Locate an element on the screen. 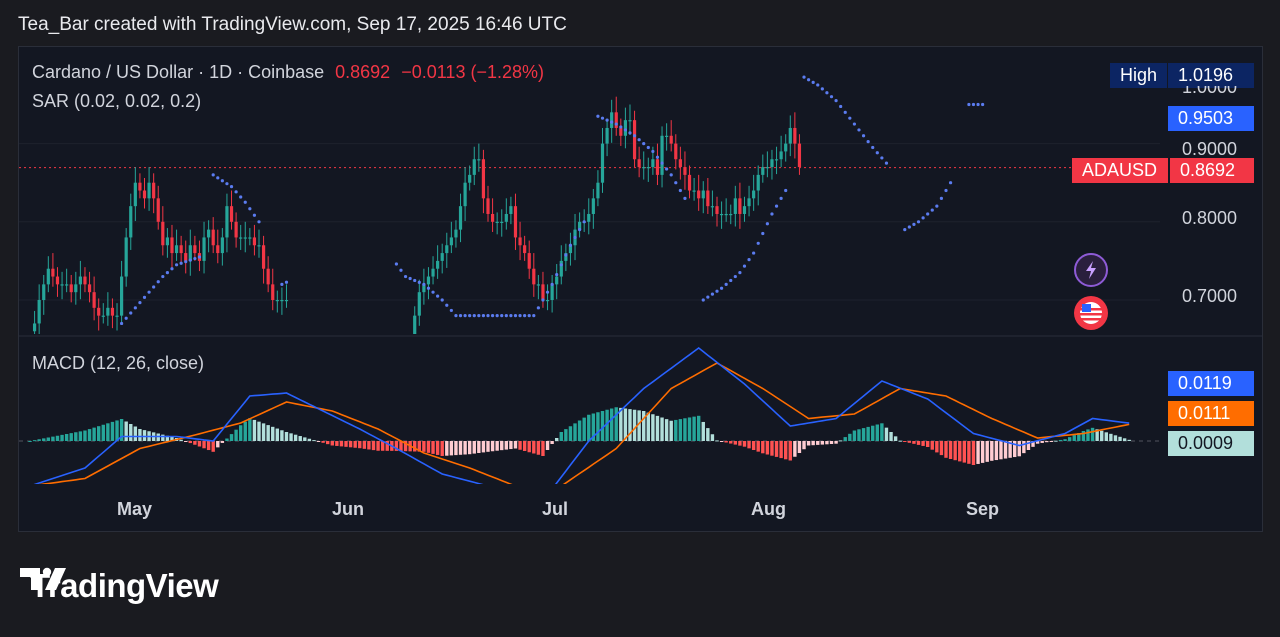 The height and width of the screenshot is (637, 1280). tradingview-logo: TradingView is located at coordinates (119, 586).